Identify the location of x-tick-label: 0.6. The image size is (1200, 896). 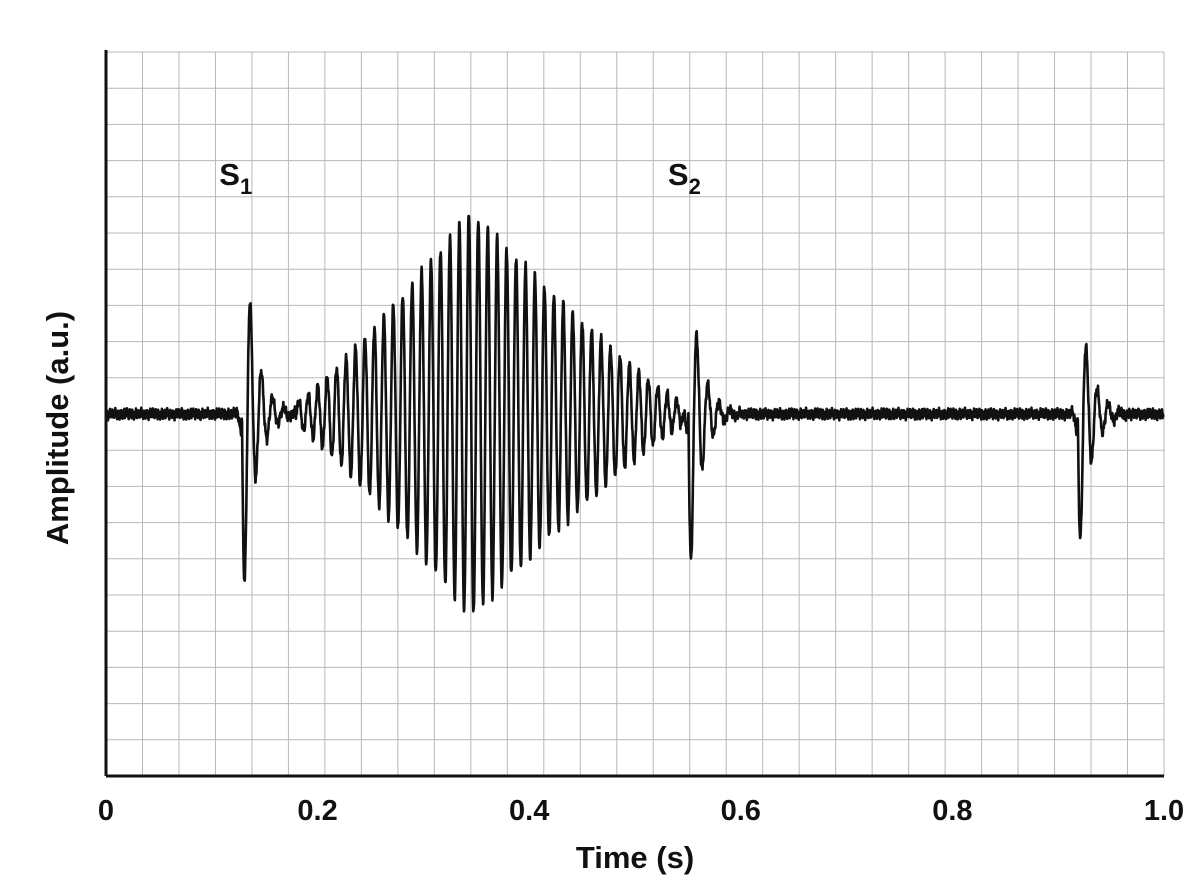
(741, 811).